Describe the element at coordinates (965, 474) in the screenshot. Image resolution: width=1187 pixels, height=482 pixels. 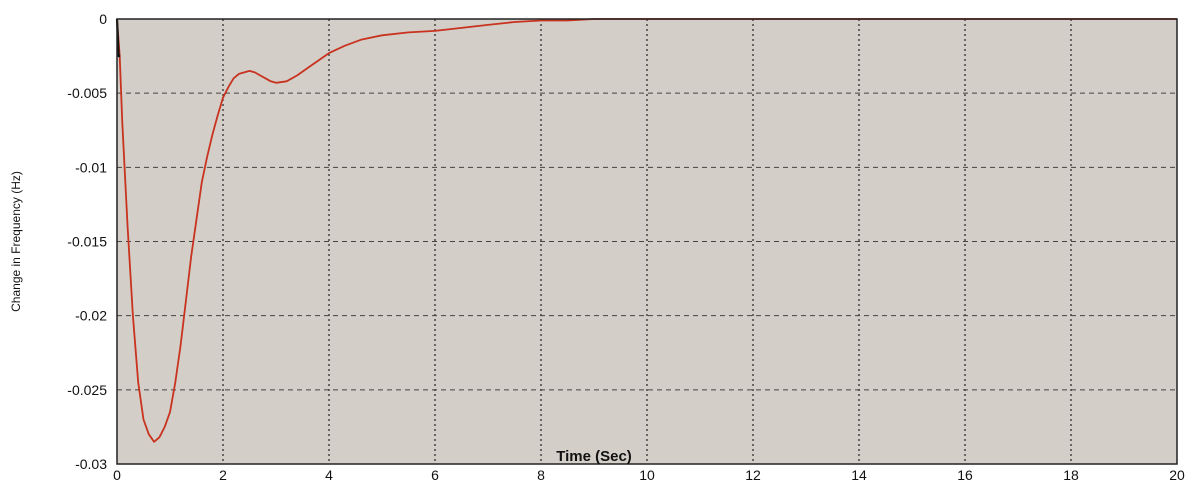
I see `x-tick-label: 16` at that location.